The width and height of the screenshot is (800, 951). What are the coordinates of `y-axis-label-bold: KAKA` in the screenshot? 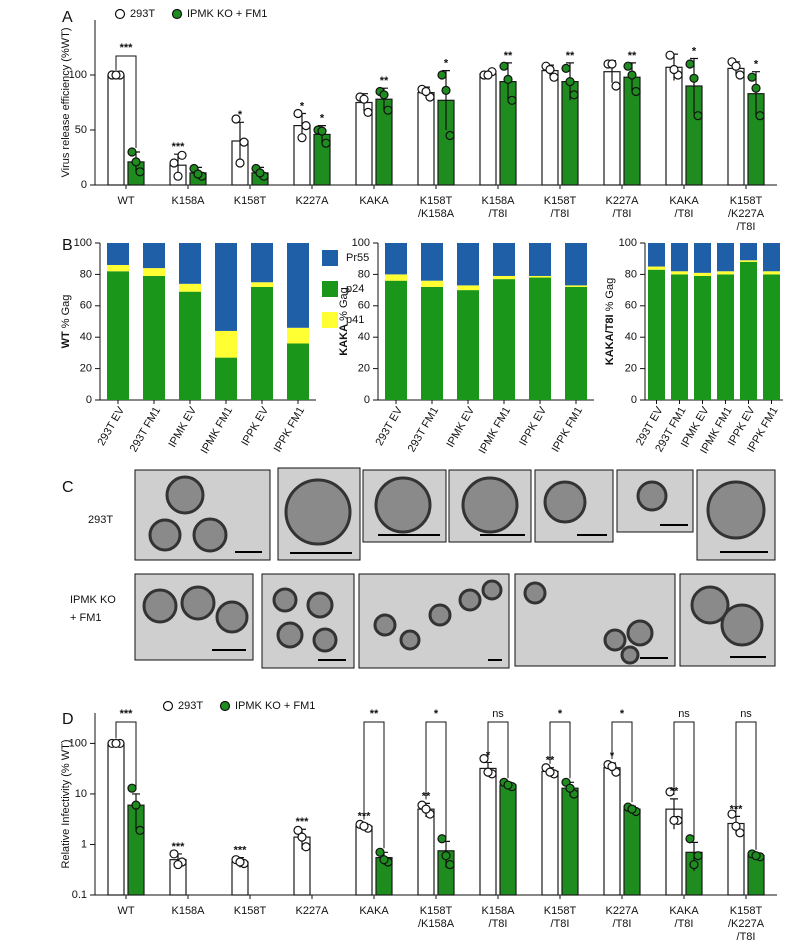 It's located at (344, 340).